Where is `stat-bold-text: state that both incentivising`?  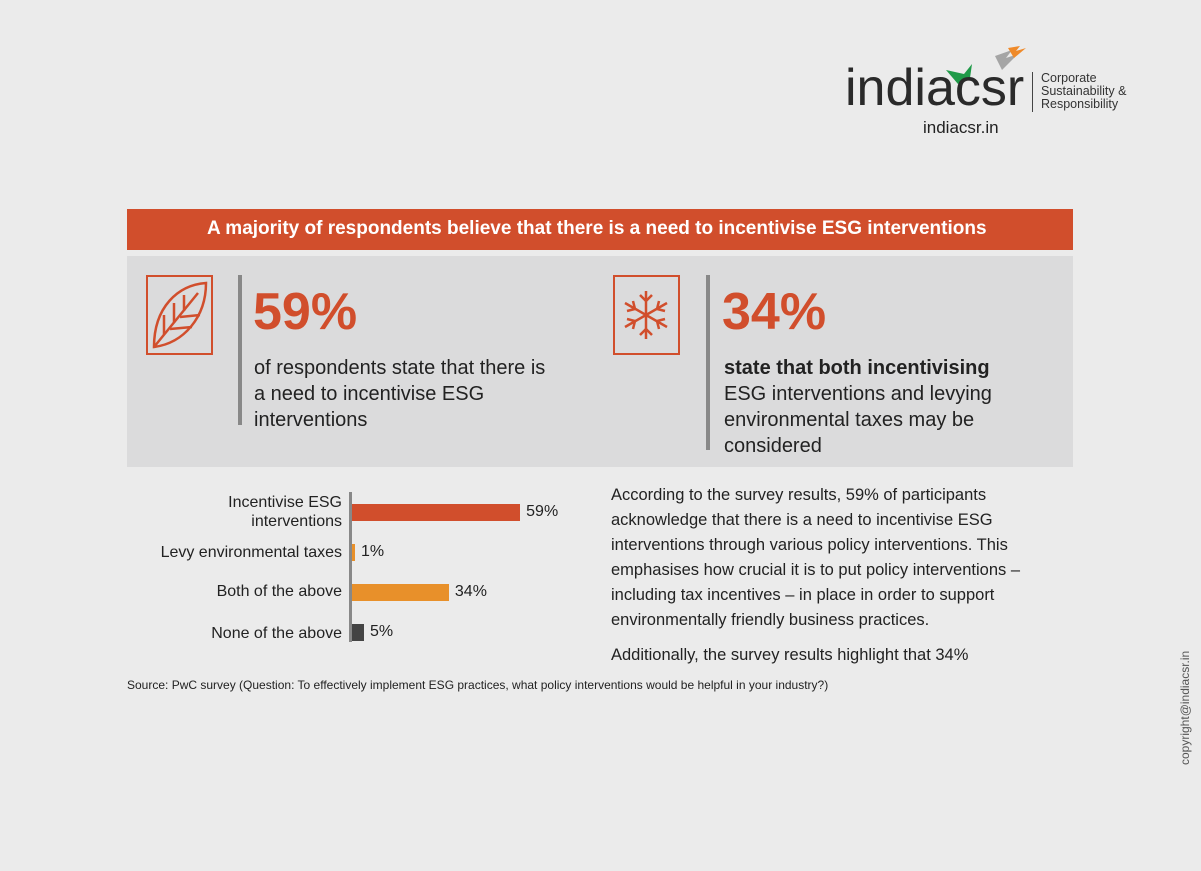
stat-bold-text: state that both incentivising is located at coordinates (857, 368).